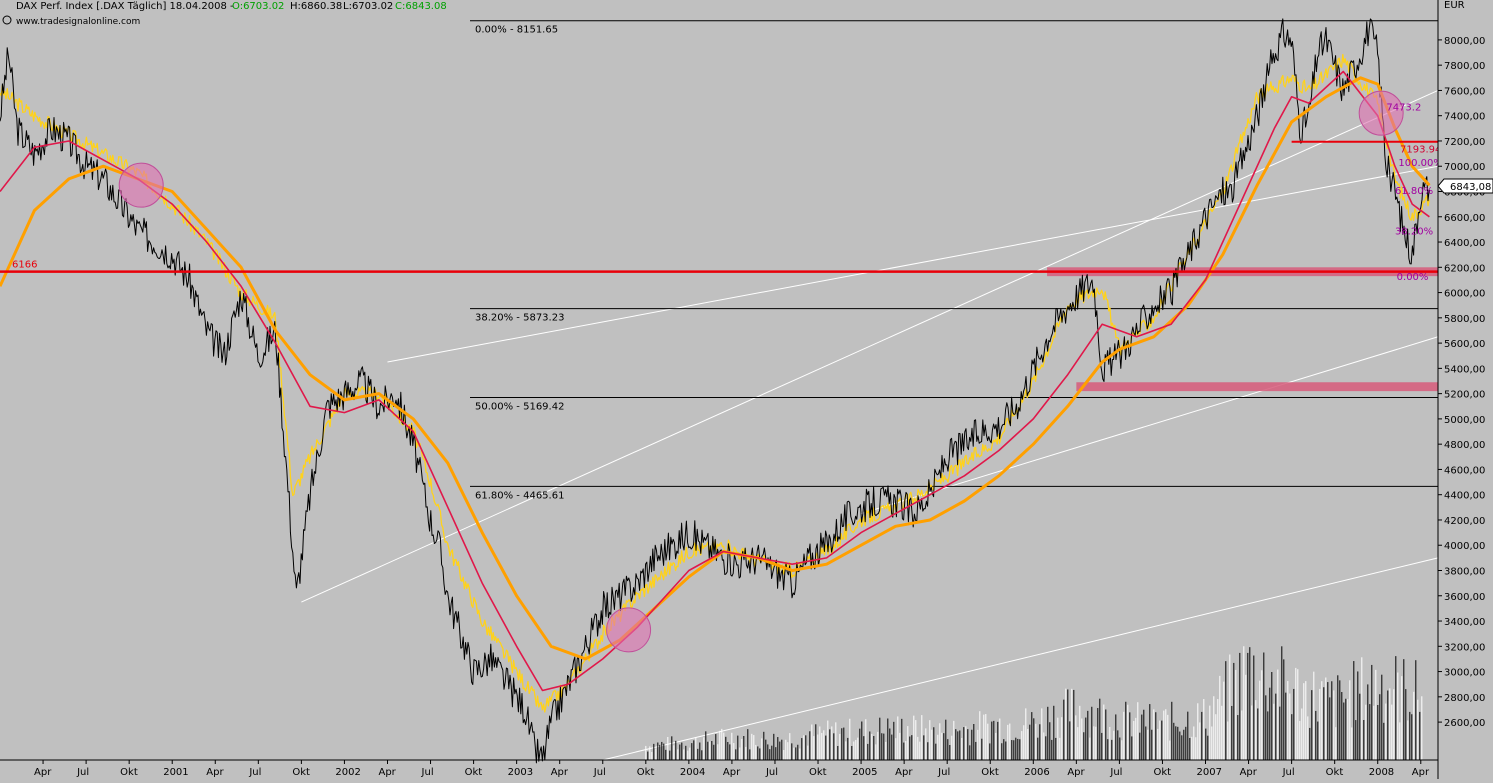 Image resolution: width=1493 pixels, height=783 pixels. Describe the element at coordinates (258, 6) in the screenshot. I see `header-open: O:6703.02` at that location.